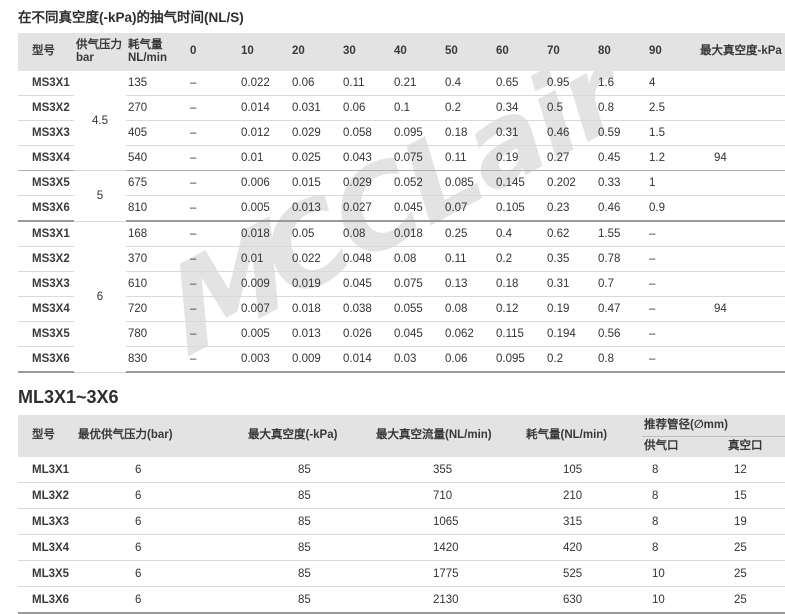 This screenshot has height=614, width=785. What do you see at coordinates (315, 52) in the screenshot?
I see `col-header-vacuum-20: 20` at bounding box center [315, 52].